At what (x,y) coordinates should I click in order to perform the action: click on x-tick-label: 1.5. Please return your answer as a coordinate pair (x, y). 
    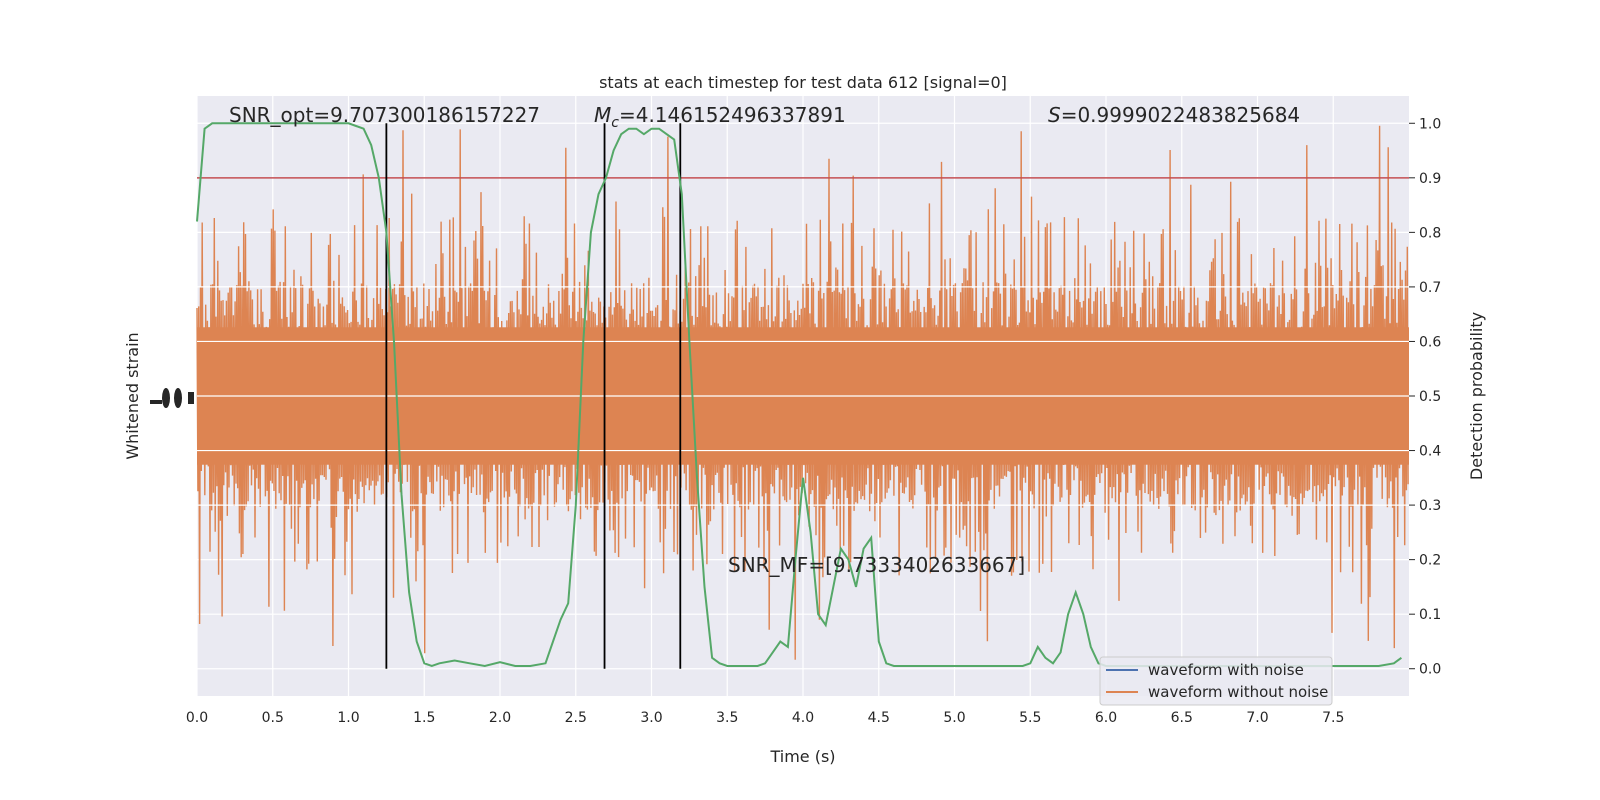
    Looking at the image, I should click on (424, 718).